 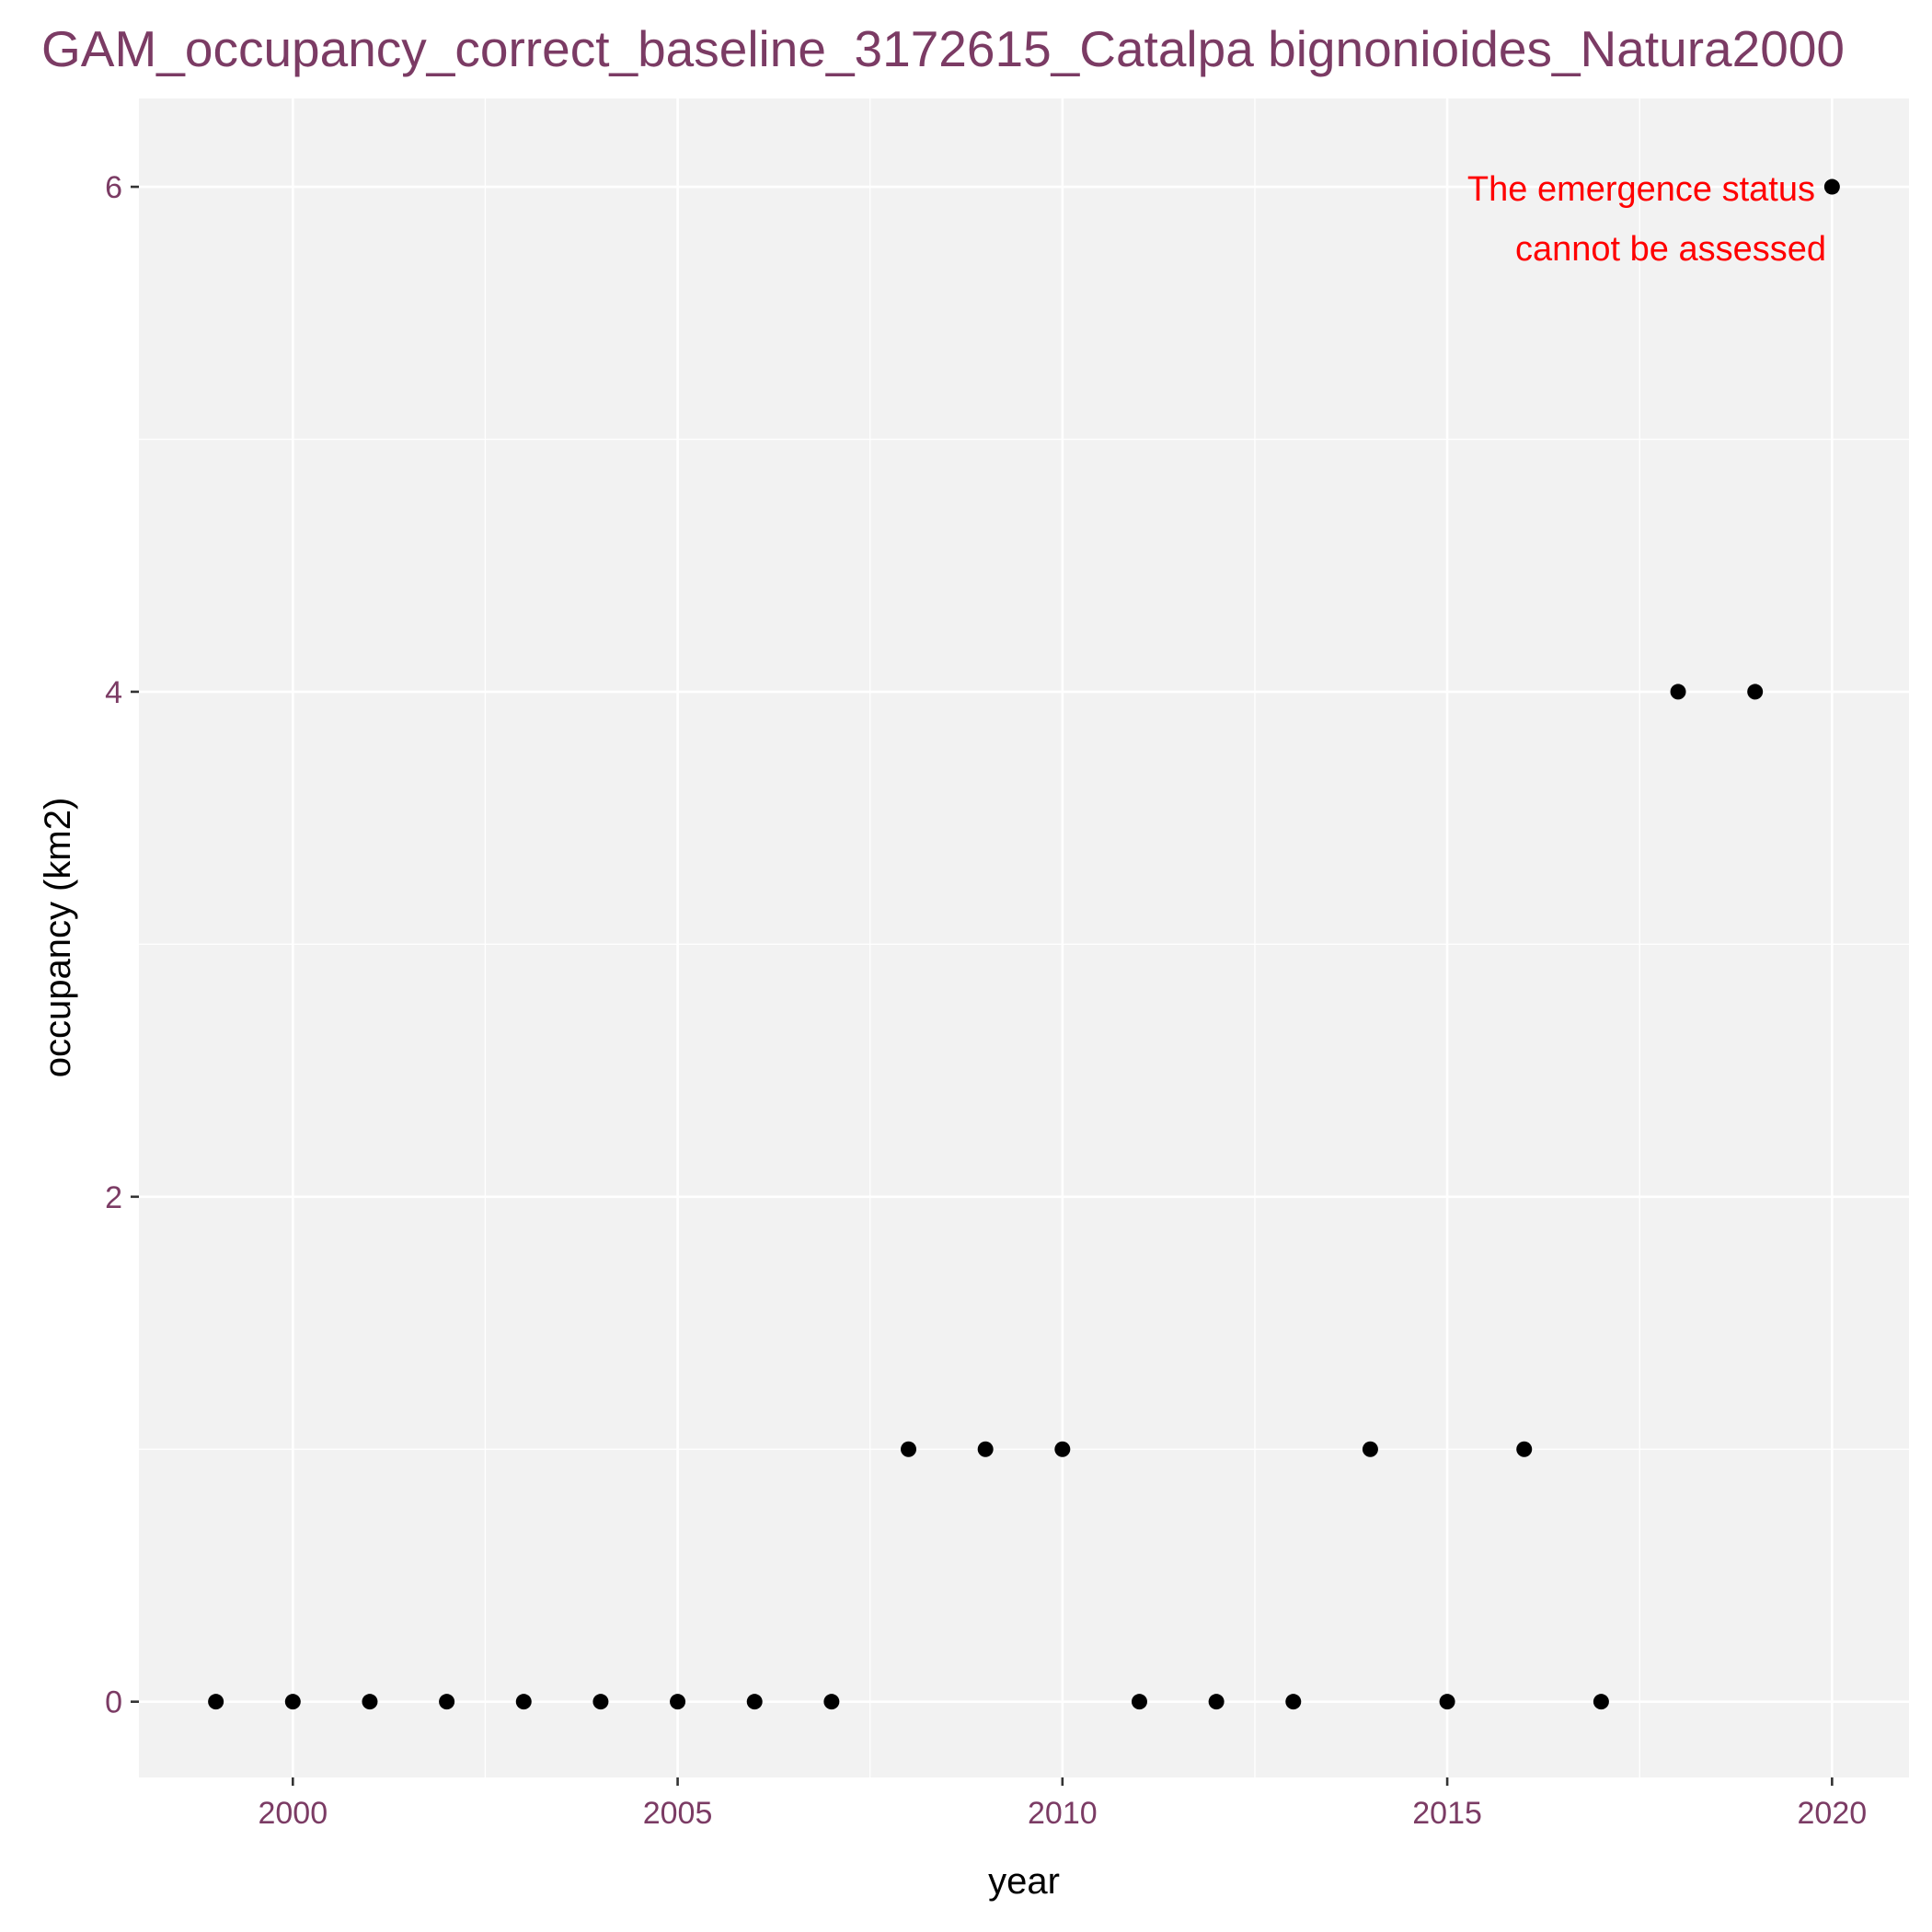 What do you see at coordinates (113, 1702) in the screenshot?
I see `y-tick-label: 0` at bounding box center [113, 1702].